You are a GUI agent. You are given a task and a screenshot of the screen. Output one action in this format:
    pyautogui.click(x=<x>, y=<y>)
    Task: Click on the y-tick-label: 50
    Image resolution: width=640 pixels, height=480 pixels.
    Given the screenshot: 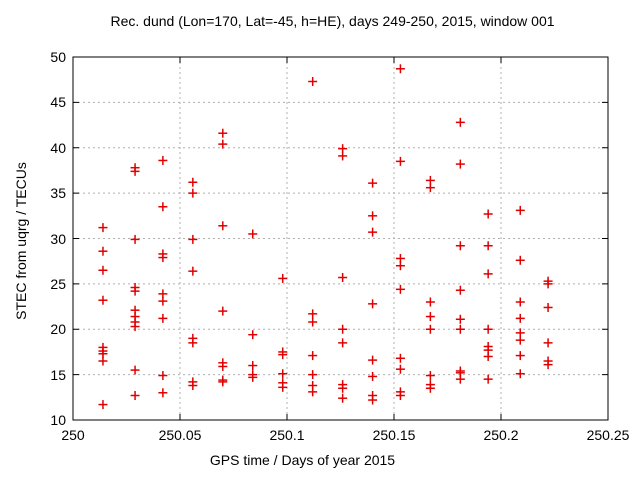 What is the action you would take?
    pyautogui.click(x=58, y=57)
    